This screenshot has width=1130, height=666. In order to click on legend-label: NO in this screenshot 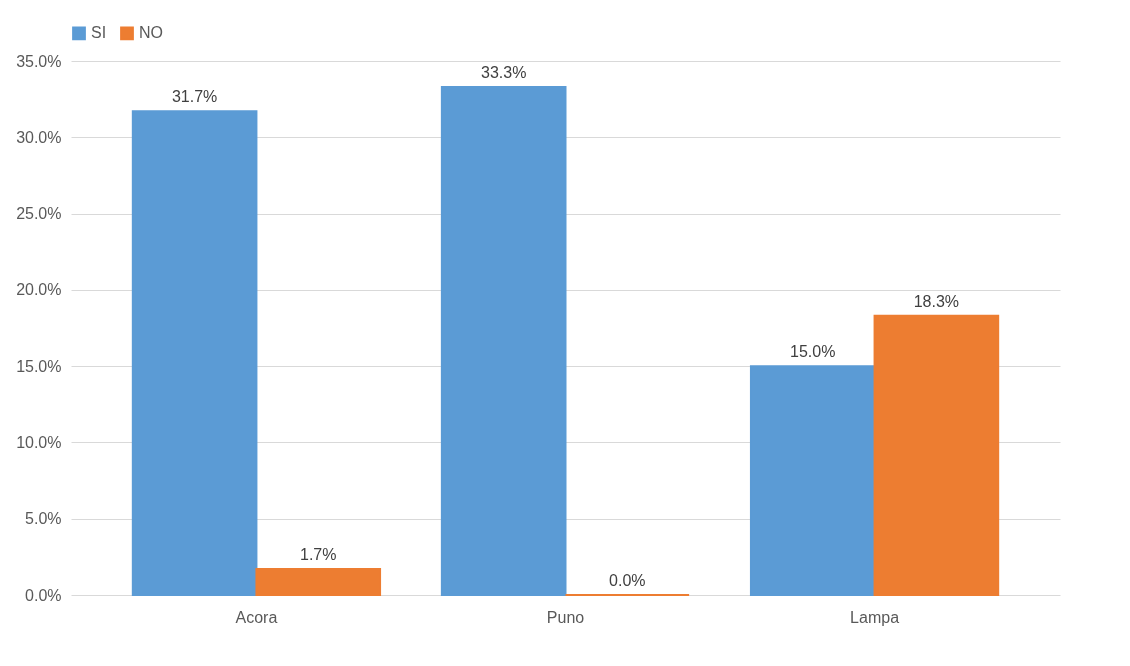, I will do `click(151, 33)`.